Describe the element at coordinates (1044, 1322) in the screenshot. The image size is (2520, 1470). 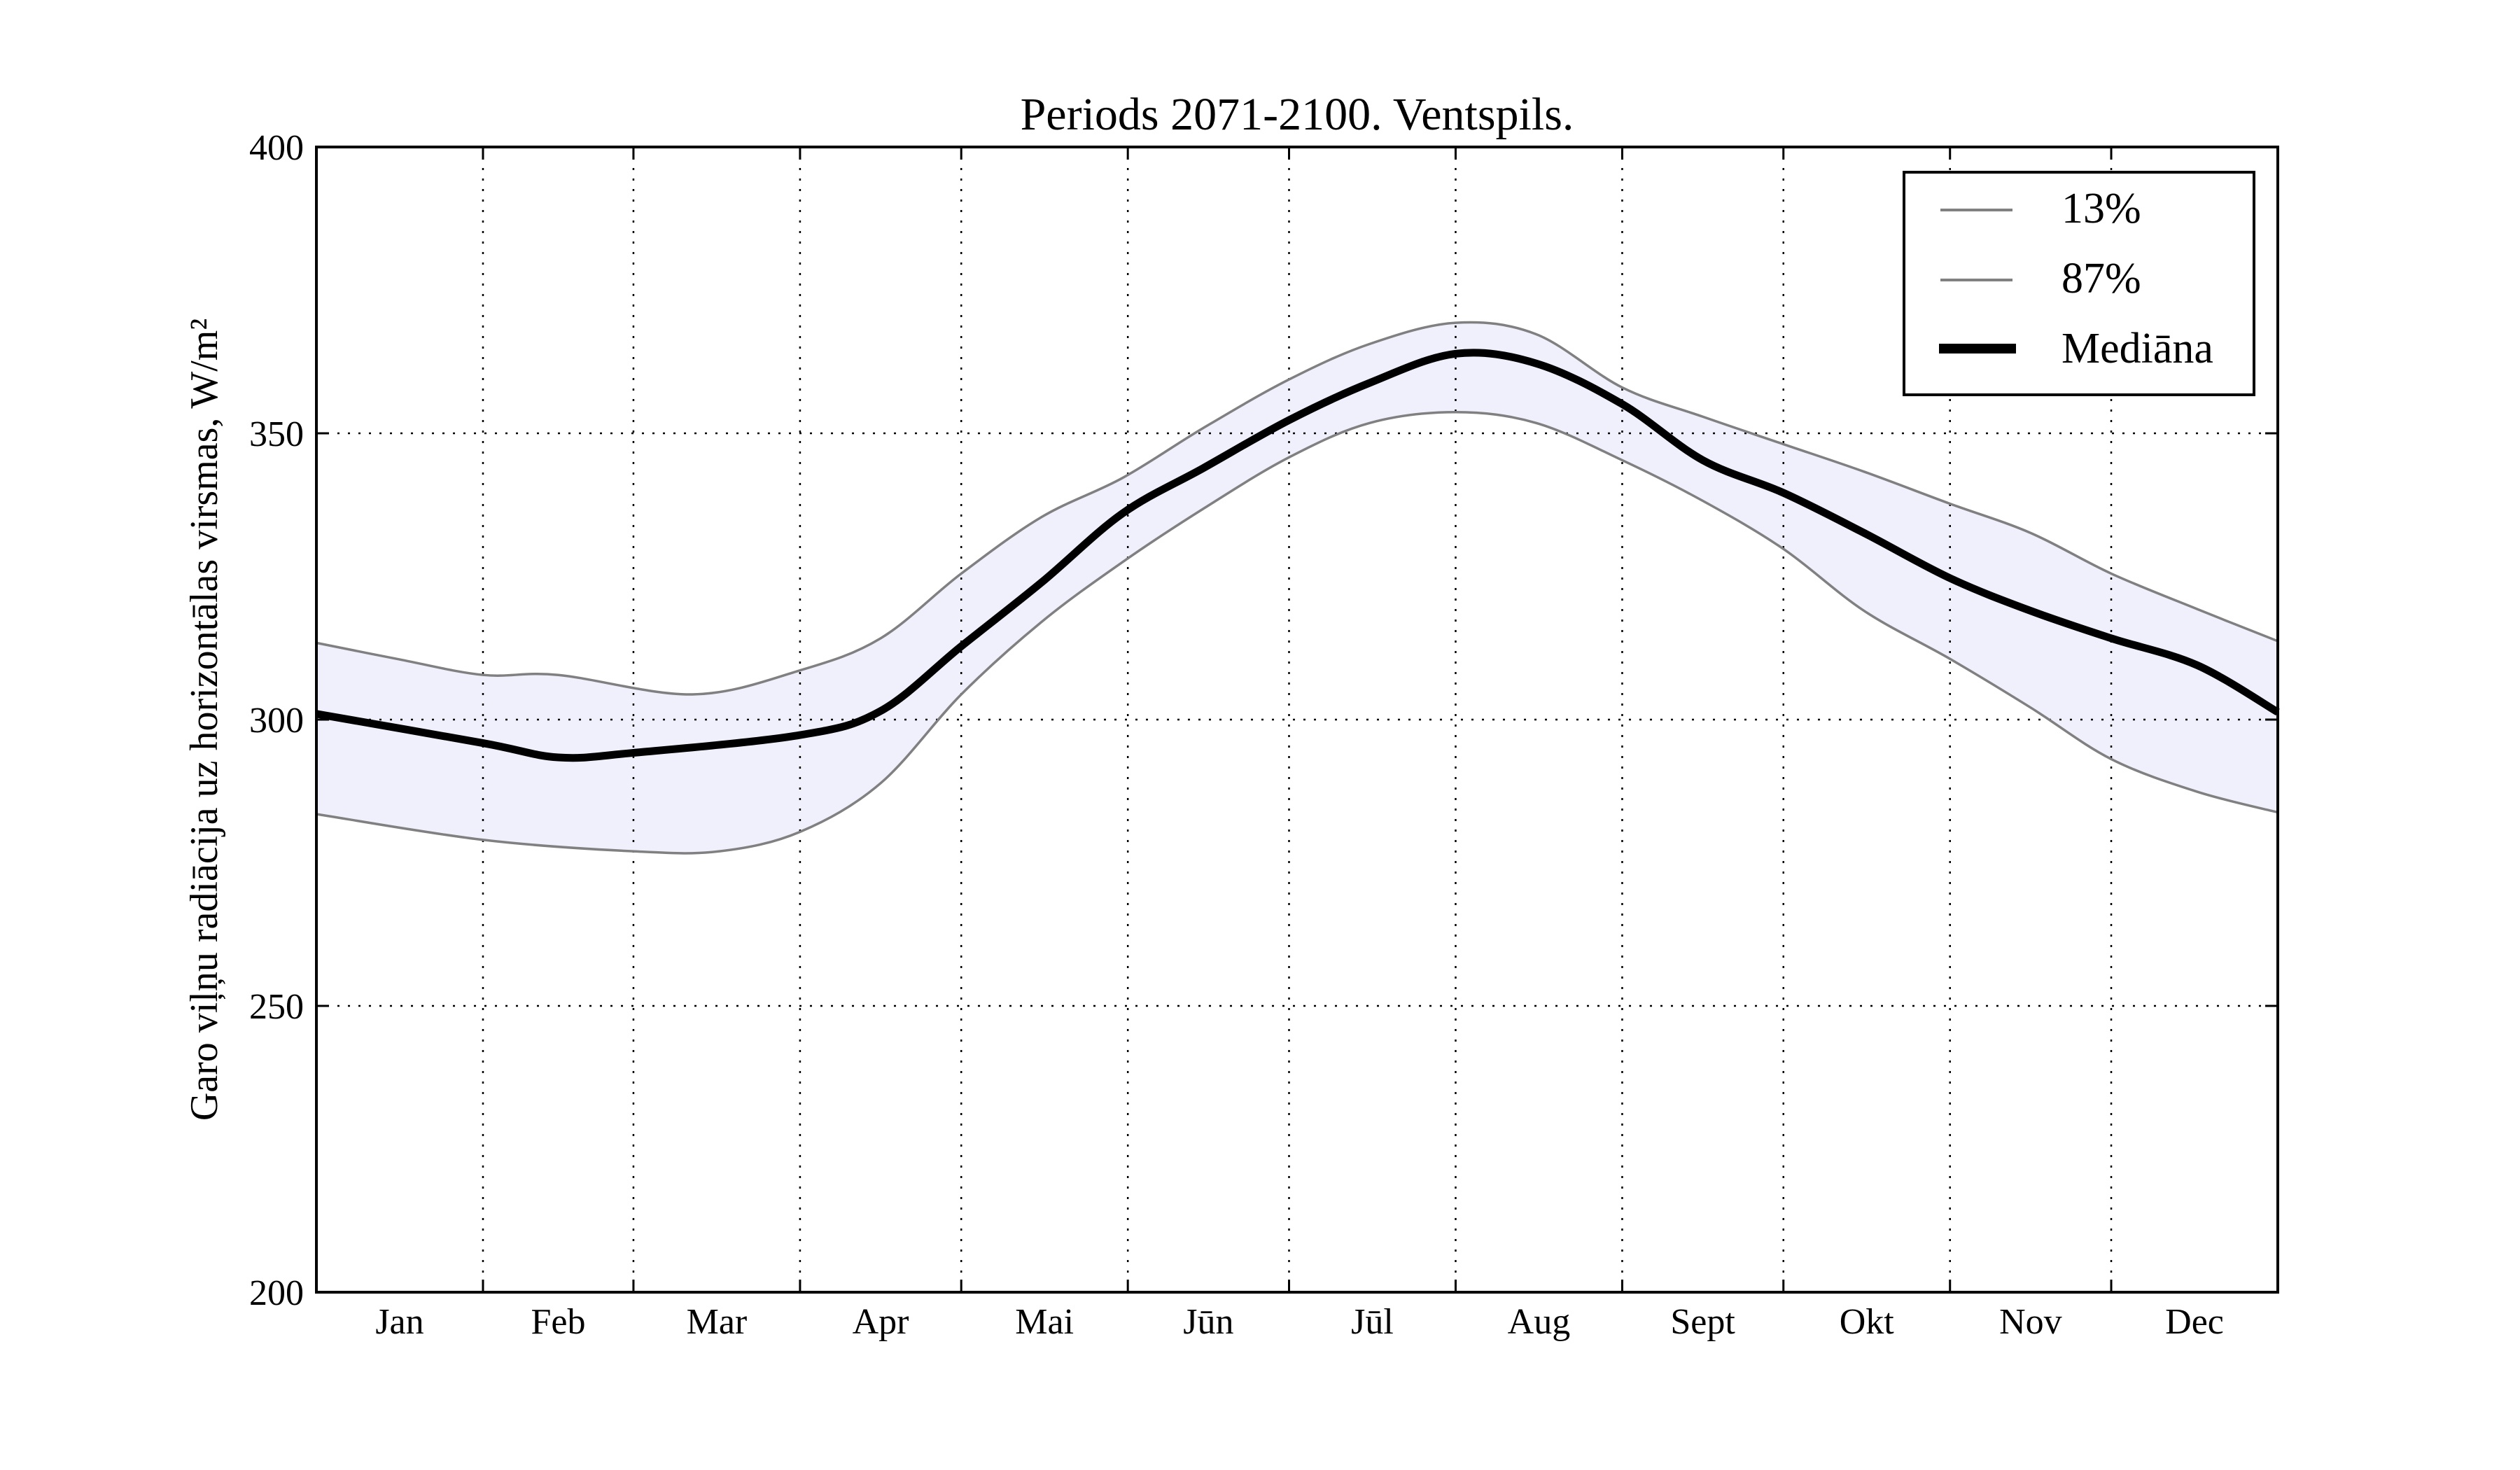
I see `x-tick-label-mai: Mai` at that location.